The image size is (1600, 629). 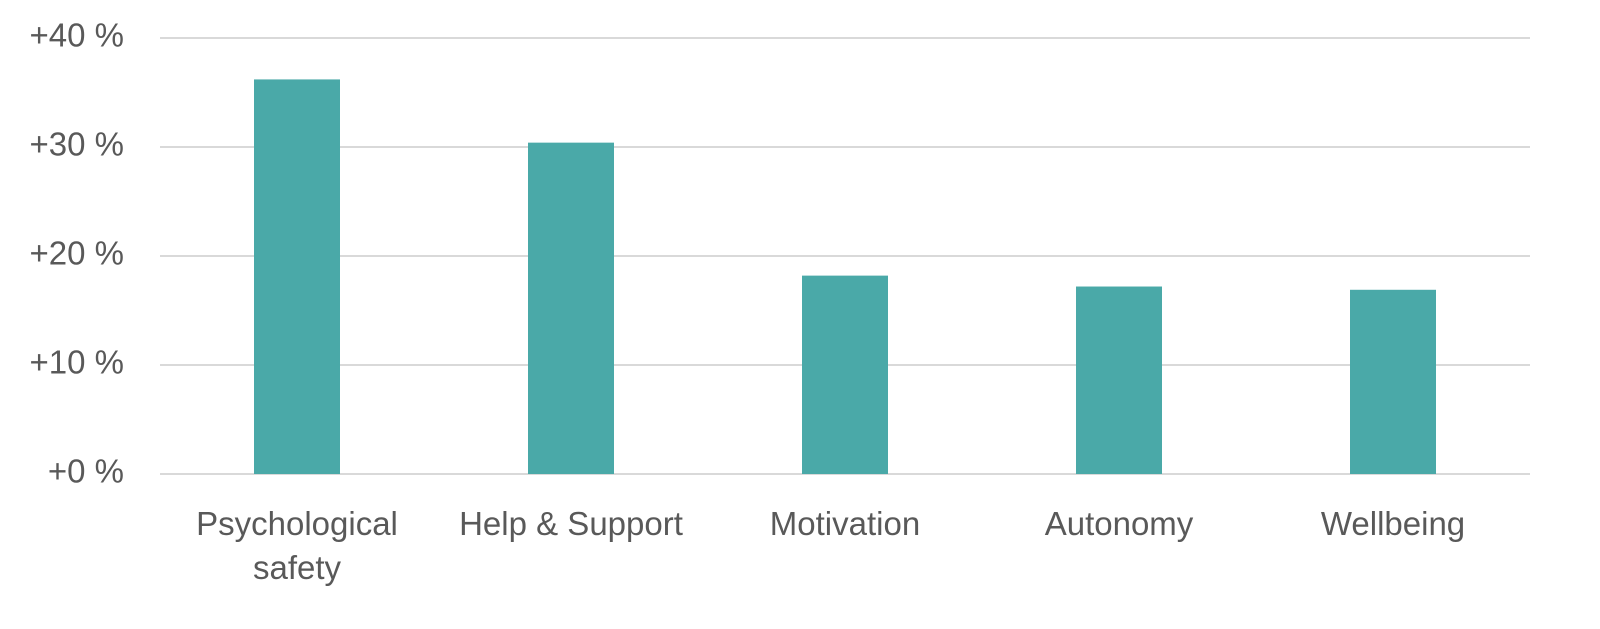 What do you see at coordinates (77, 35) in the screenshot?
I see `y-tick-label: +40 %` at bounding box center [77, 35].